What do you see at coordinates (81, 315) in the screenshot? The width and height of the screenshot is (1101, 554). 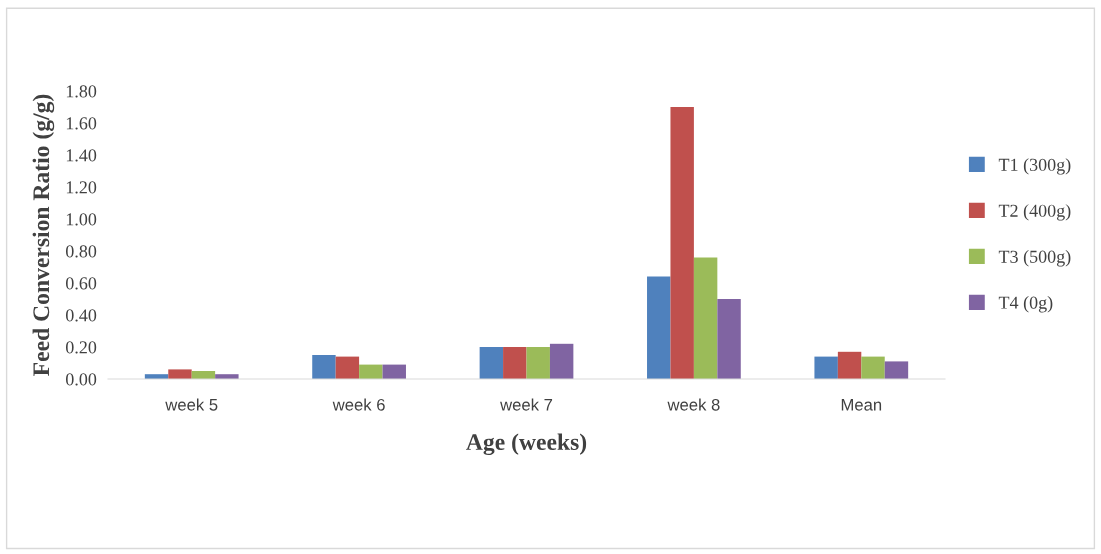 I see `y-tick-label: 0.40` at bounding box center [81, 315].